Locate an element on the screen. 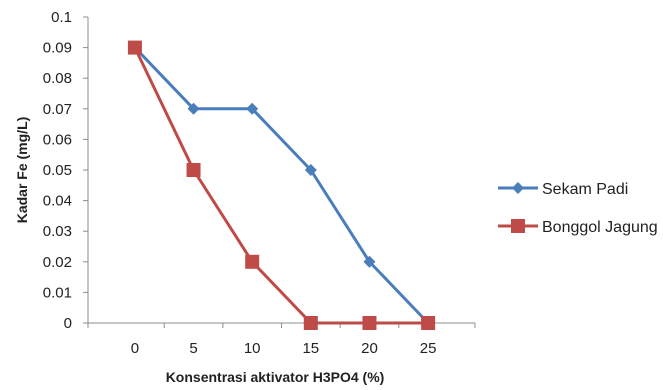 The image size is (663, 390). y-tick-label: 0.02 is located at coordinates (57, 262).